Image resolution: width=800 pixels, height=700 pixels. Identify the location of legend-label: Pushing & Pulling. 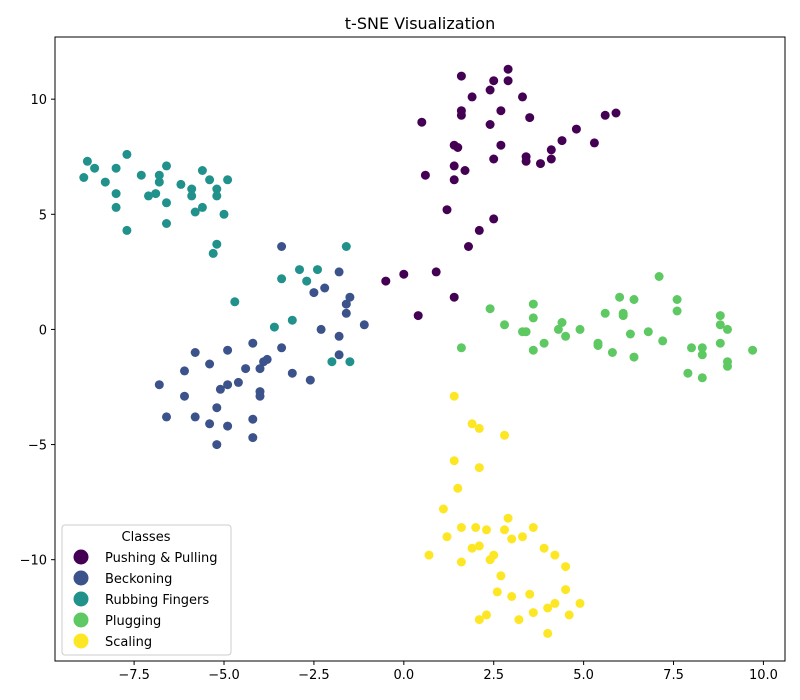
(161, 558).